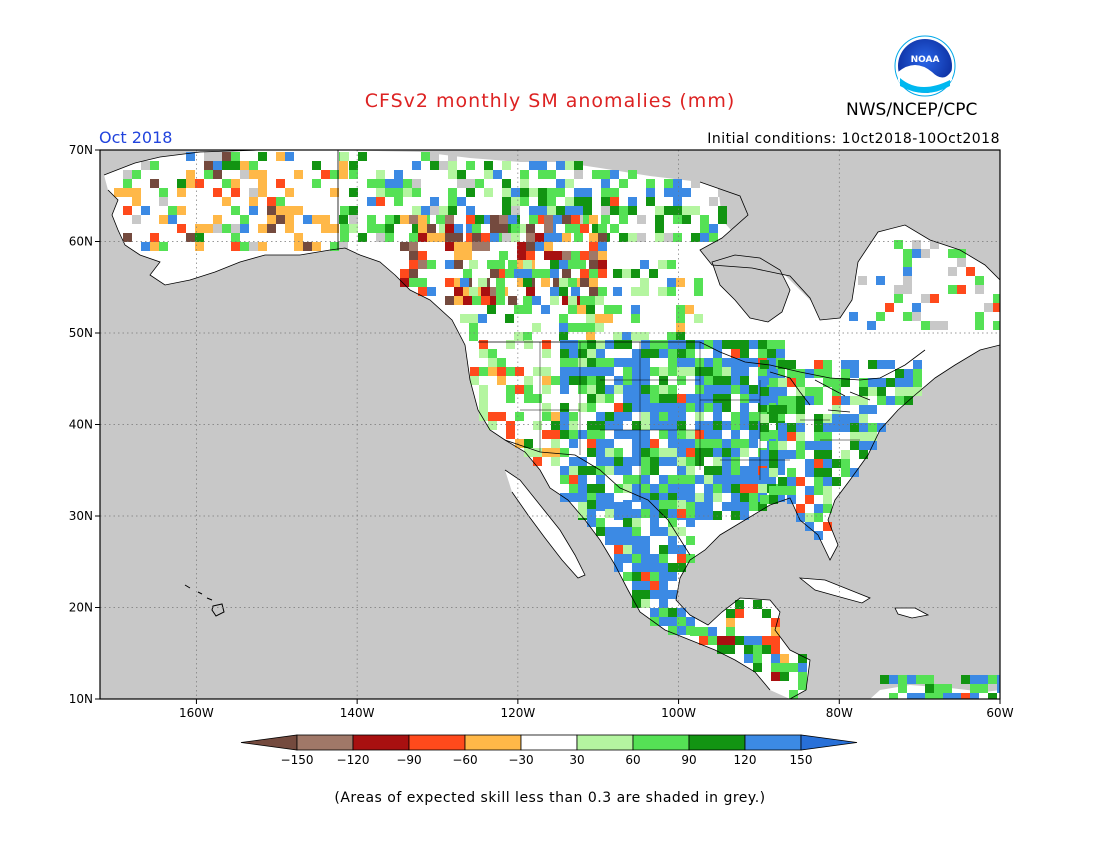 The image size is (1100, 850). Describe the element at coordinates (81, 425) in the screenshot. I see `y-tick-label: 40N` at that location.